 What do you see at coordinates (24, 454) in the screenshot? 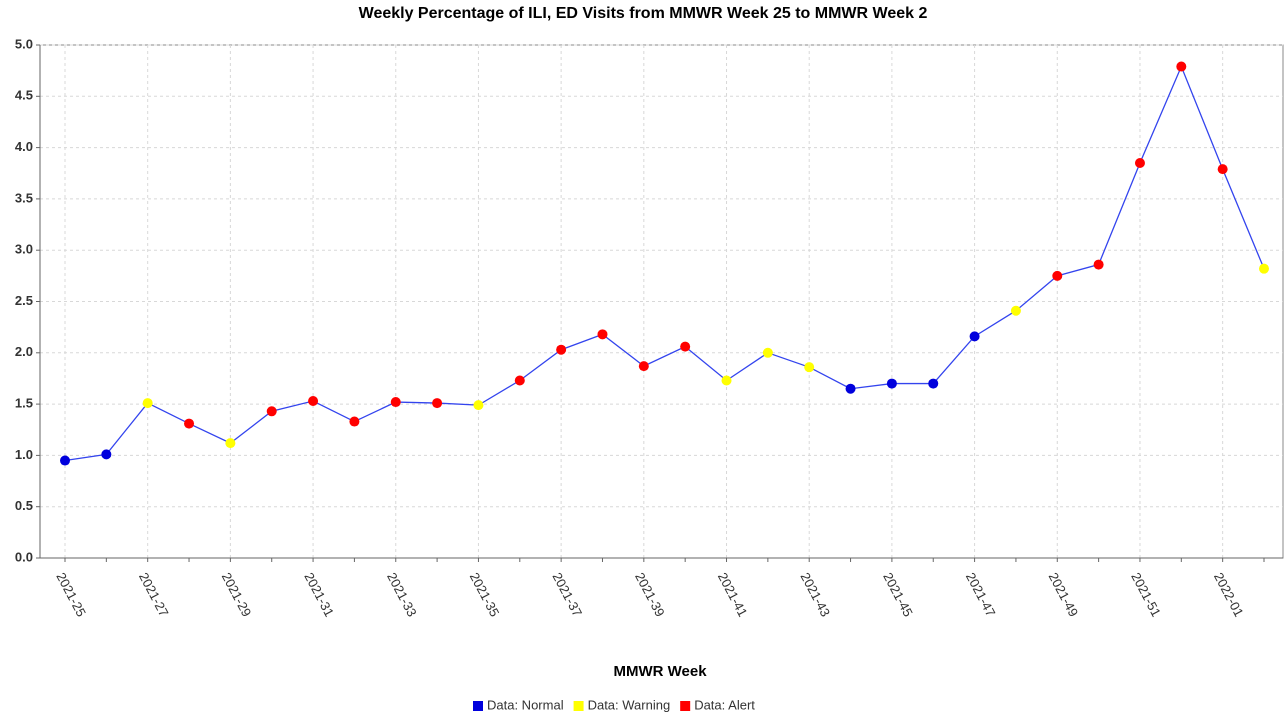
I see `y-tick-label: 1.0` at bounding box center [24, 454].